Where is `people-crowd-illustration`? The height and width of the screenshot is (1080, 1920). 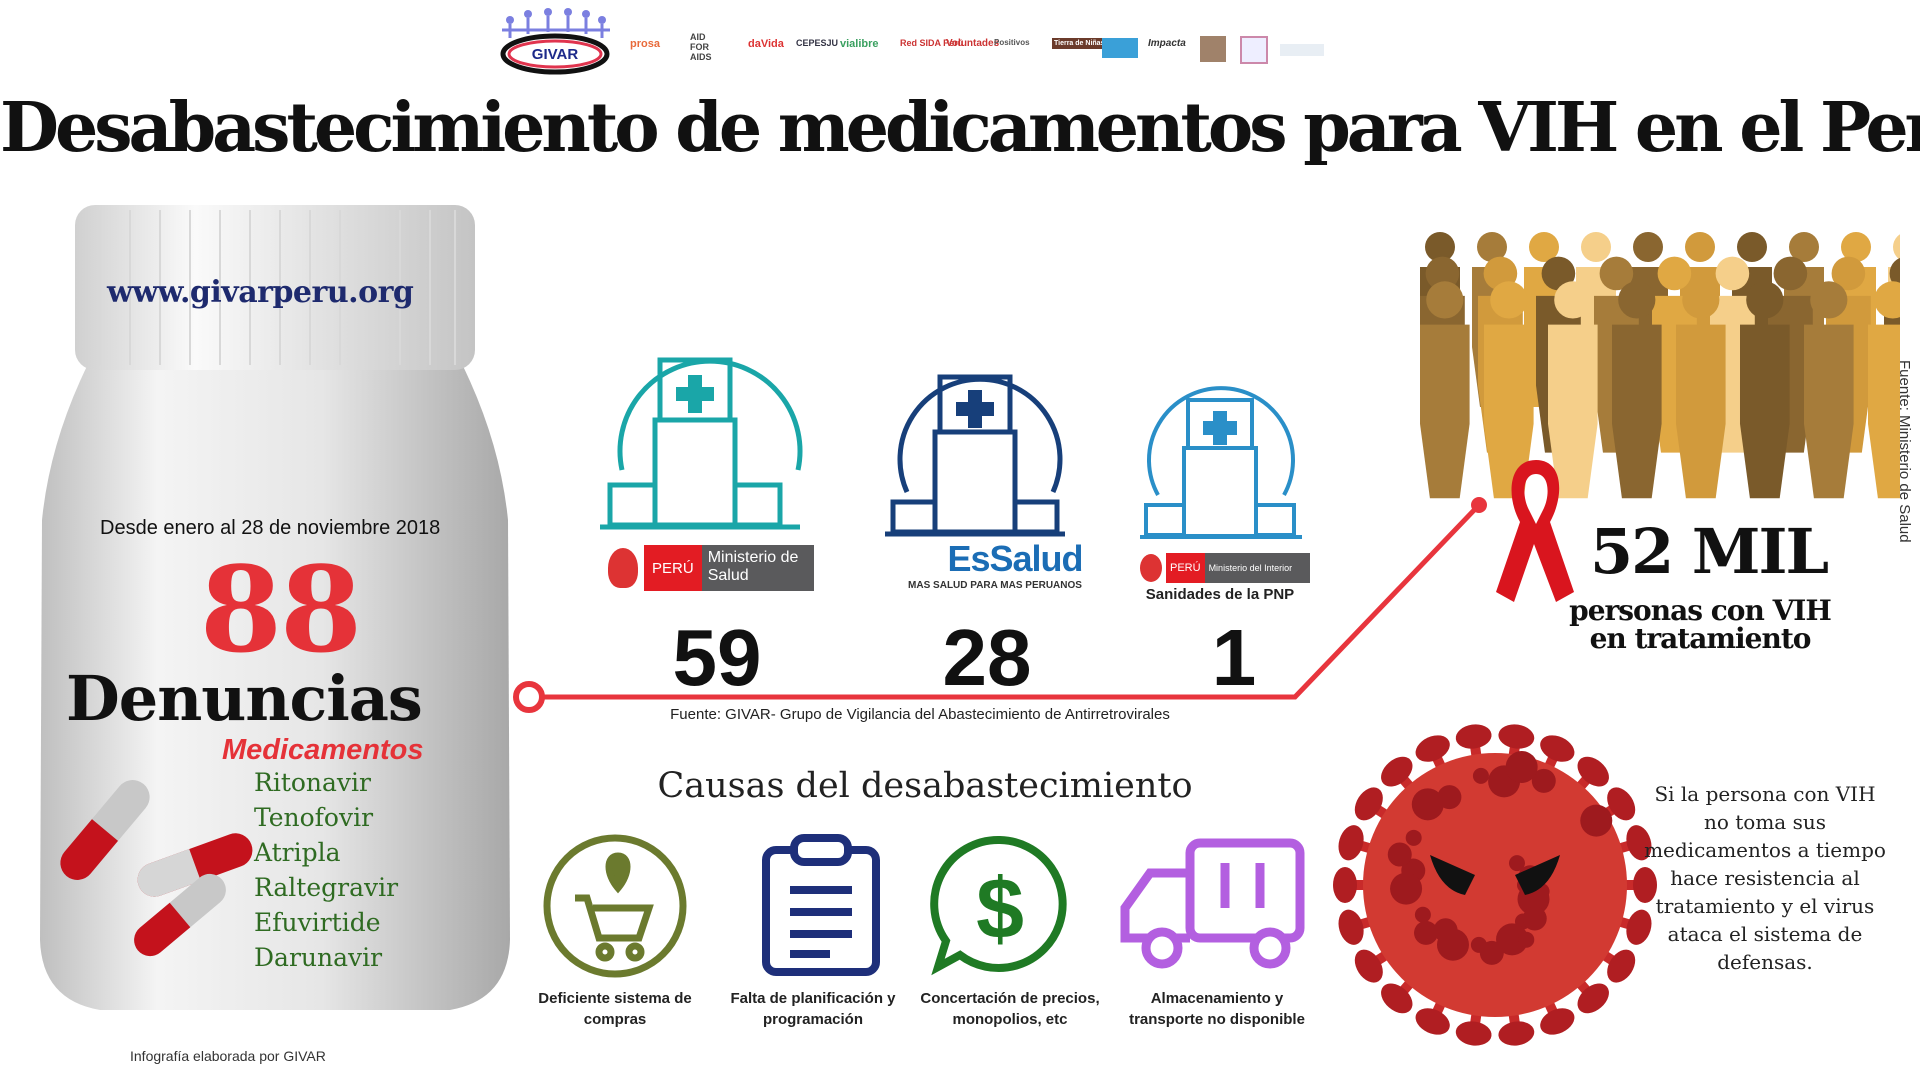 people-crowd-illustration is located at coordinates (1660, 365).